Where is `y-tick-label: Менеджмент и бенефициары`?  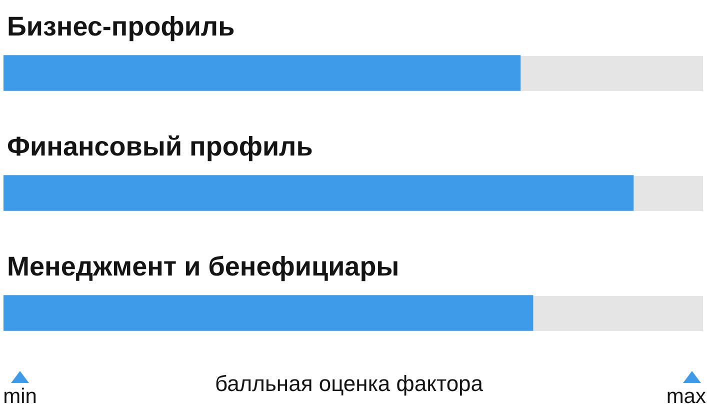 y-tick-label: Менеджмент и бенефициары is located at coordinates (203, 267).